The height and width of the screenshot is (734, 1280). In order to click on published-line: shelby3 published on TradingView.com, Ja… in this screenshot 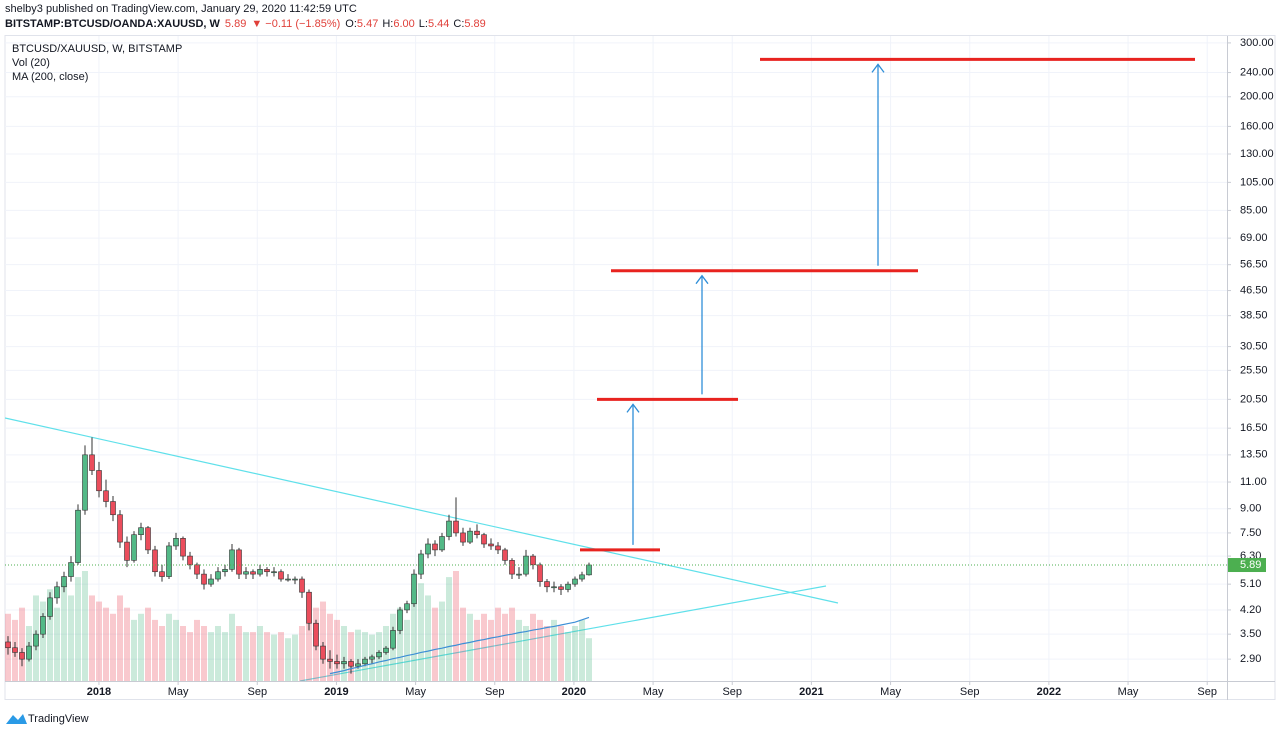, I will do `click(181, 9)`.